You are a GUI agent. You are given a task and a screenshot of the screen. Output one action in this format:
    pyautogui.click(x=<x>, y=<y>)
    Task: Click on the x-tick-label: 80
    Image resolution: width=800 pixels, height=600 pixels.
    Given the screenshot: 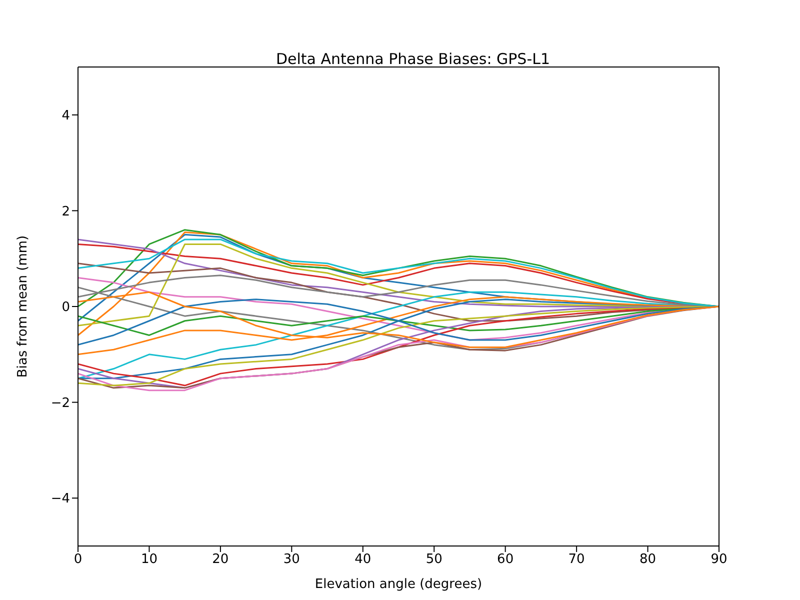 What is the action you would take?
    pyautogui.click(x=648, y=560)
    